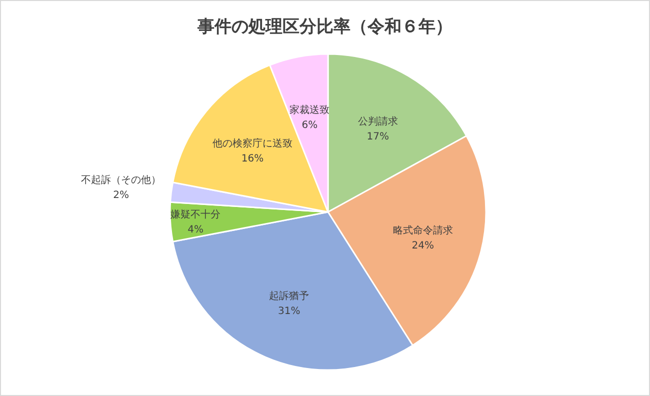  Describe the element at coordinates (324, 27) in the screenshot. I see `chart-title: 事件の処理区分比率（令和６年）` at that location.